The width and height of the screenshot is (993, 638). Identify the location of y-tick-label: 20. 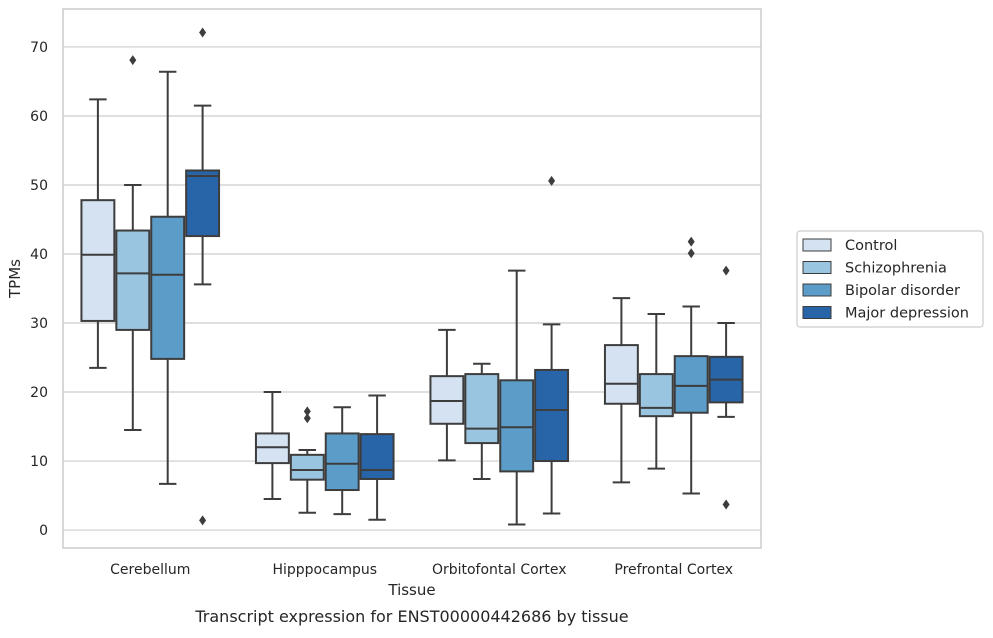
(39, 393).